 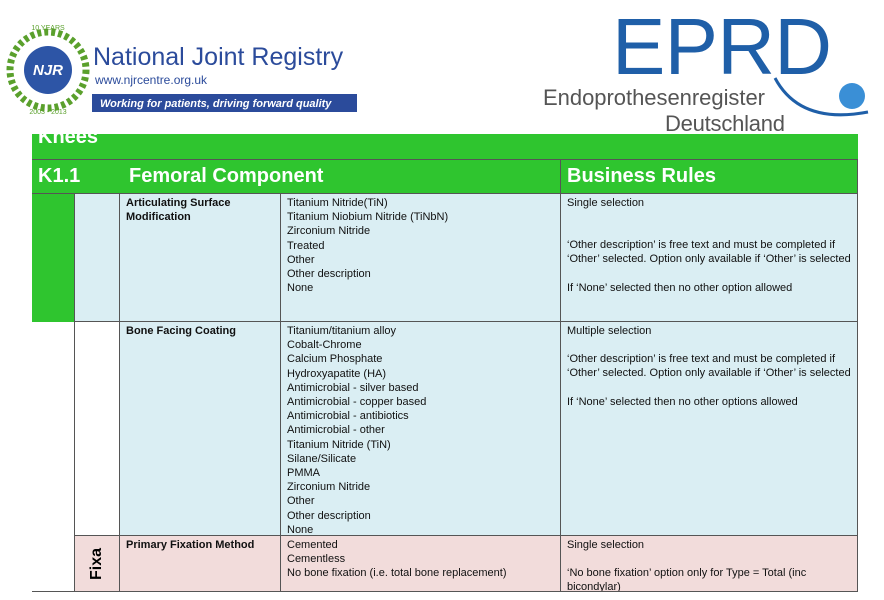 What do you see at coordinates (357, 402) in the screenshot?
I see `option: Antimicrobial - copper based` at bounding box center [357, 402].